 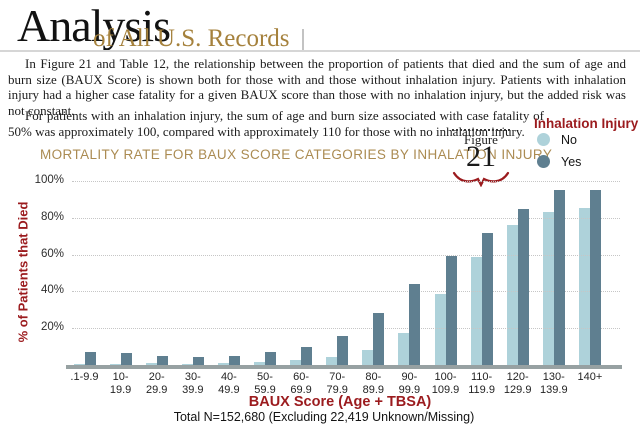 I want to click on legend-label-no: No, so click(x=569, y=139).